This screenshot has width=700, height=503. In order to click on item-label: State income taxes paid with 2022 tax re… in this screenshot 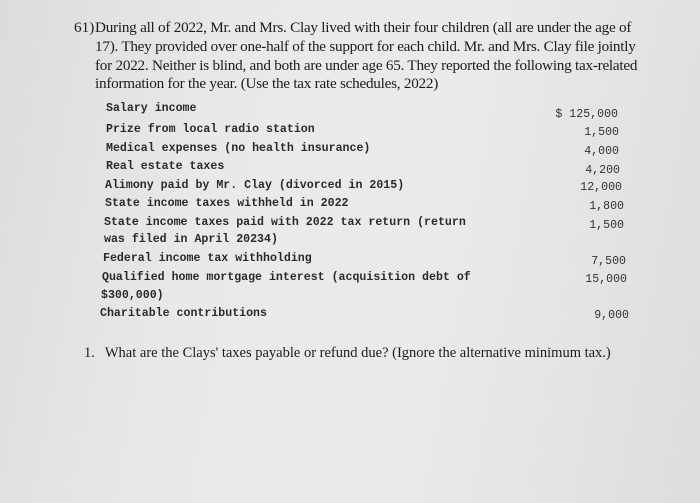, I will do `click(285, 222)`.